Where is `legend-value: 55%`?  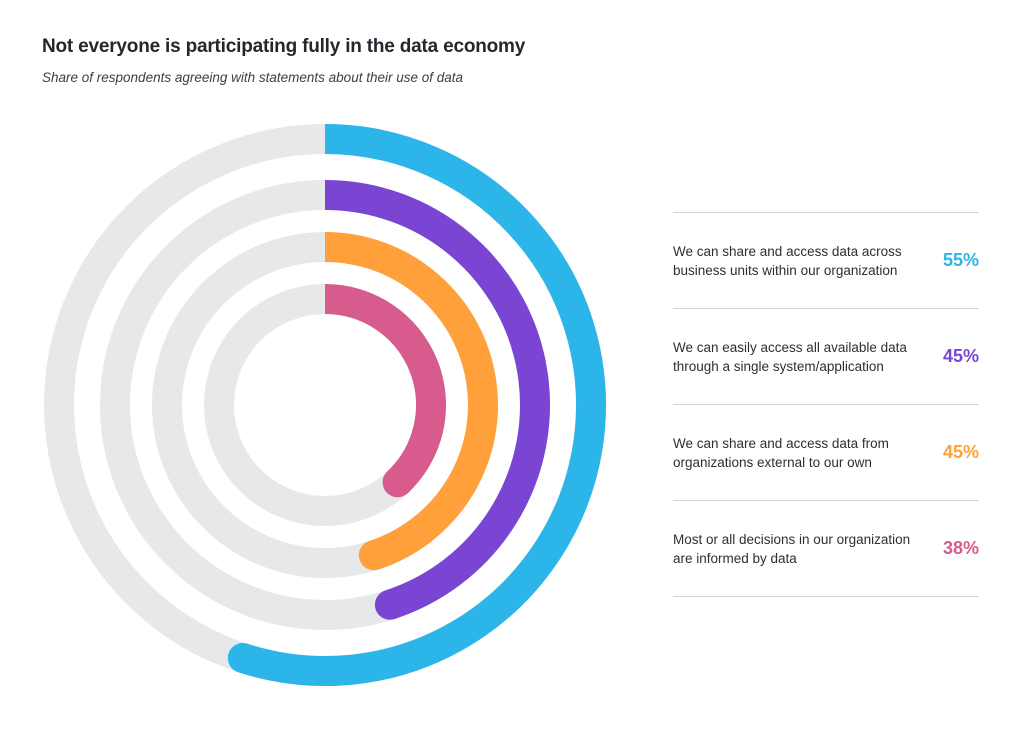 legend-value: 55% is located at coordinates (960, 260).